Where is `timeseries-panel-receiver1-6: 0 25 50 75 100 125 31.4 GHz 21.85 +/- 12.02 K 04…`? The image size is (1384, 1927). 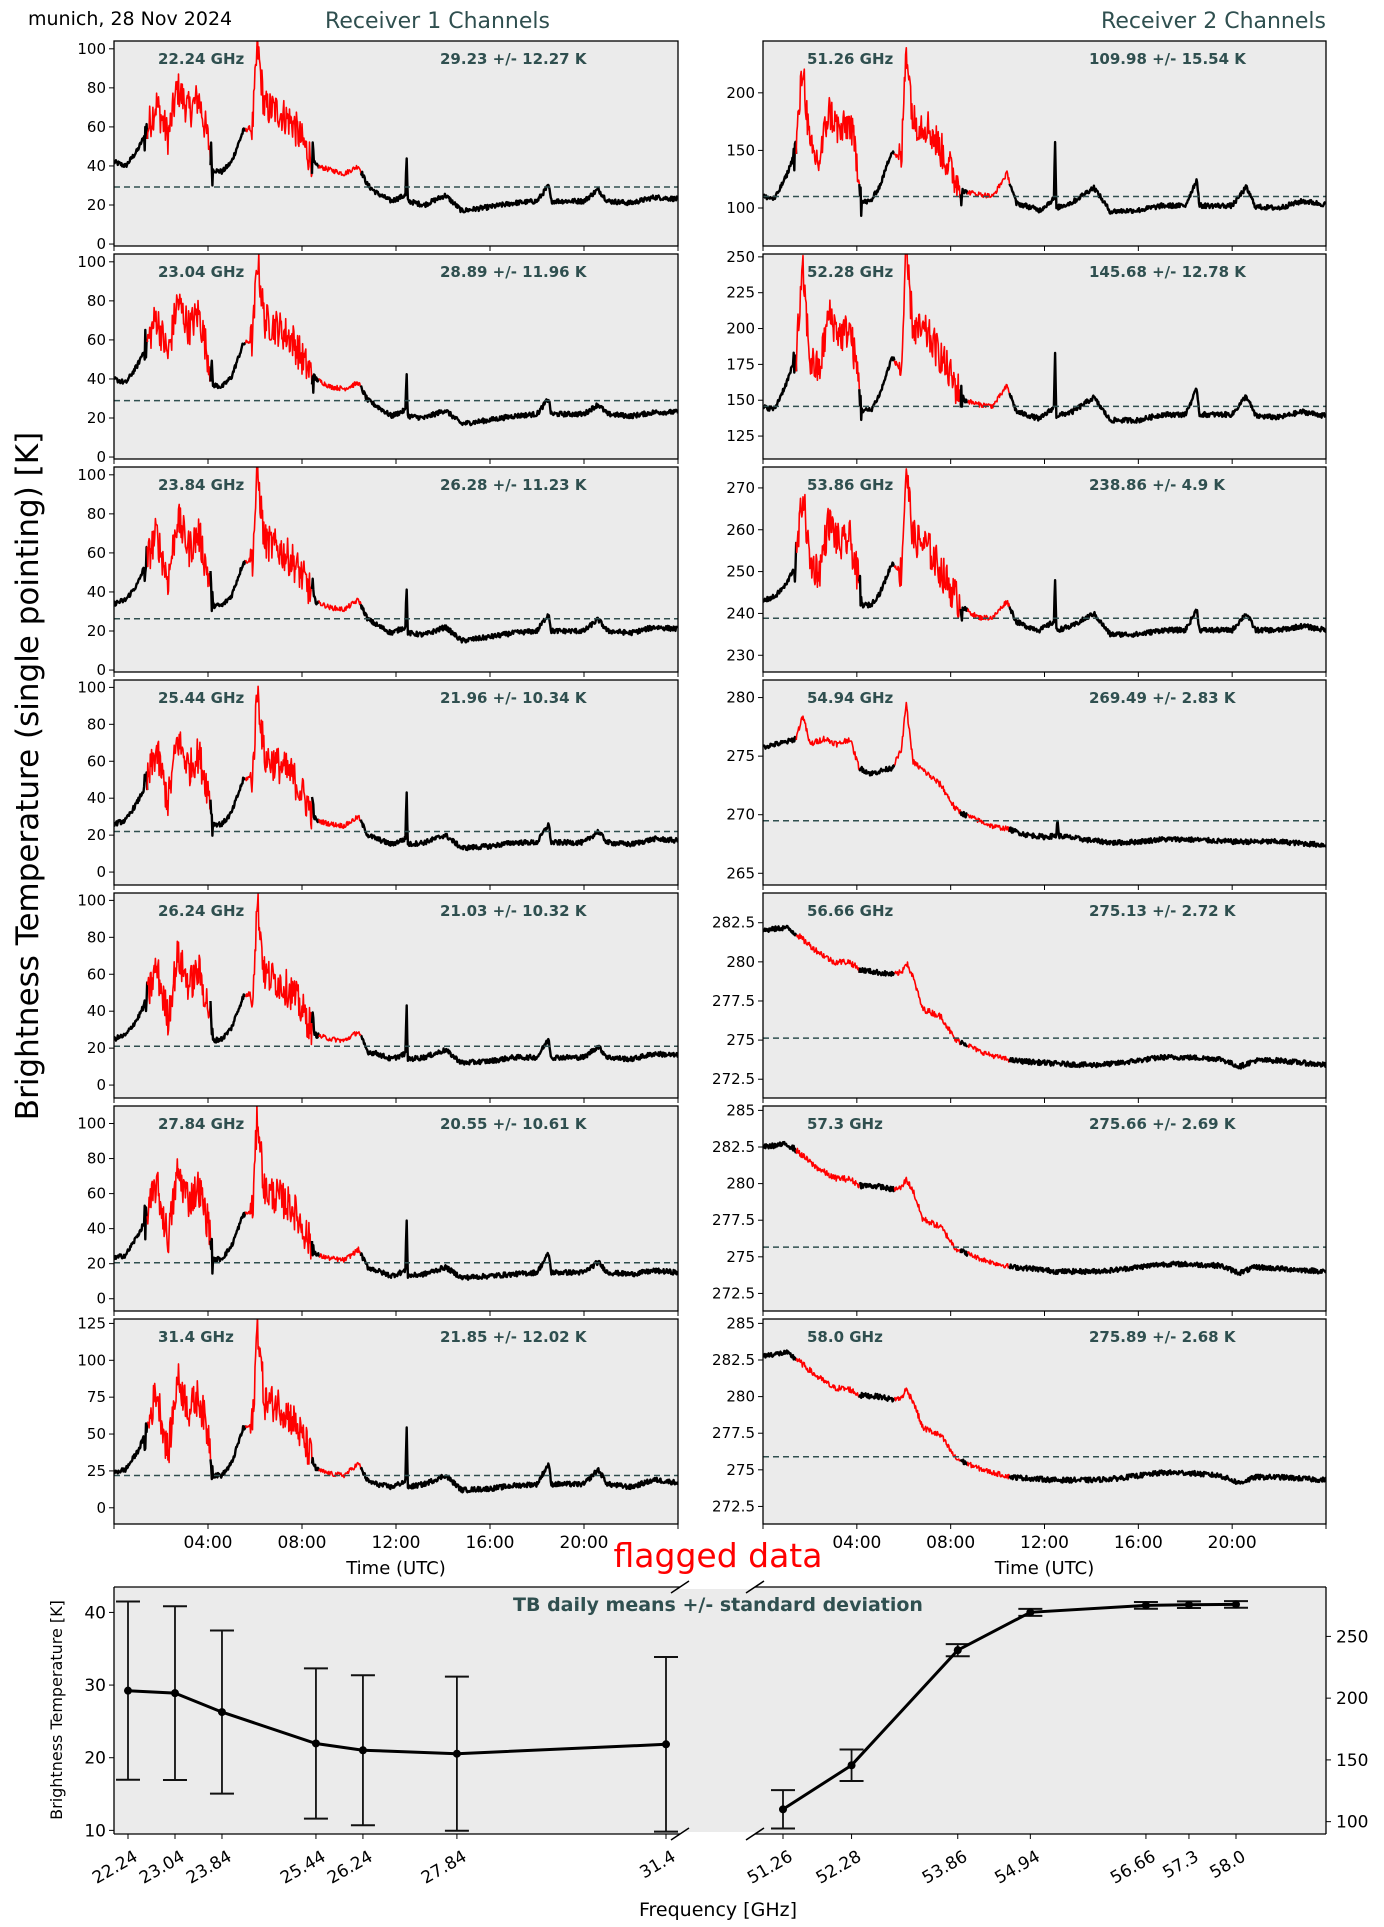 timeseries-panel-receiver1-6: 0 25 50 75 100 125 31.4 GHz 21.85 +/- 12.02 K 04… is located at coordinates (378, 1446).